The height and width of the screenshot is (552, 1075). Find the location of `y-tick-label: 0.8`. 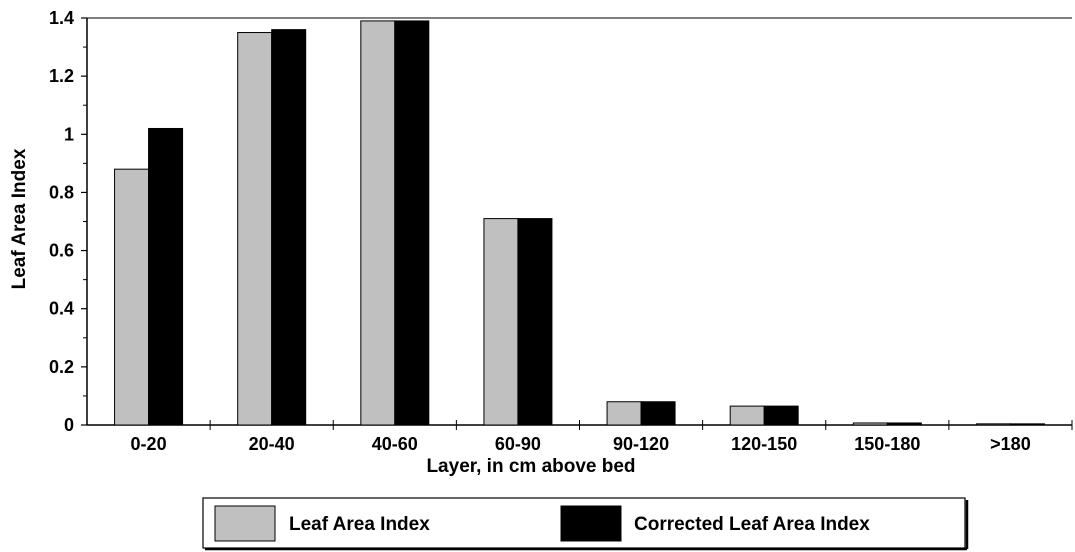

y-tick-label: 0.8 is located at coordinates (61, 192).